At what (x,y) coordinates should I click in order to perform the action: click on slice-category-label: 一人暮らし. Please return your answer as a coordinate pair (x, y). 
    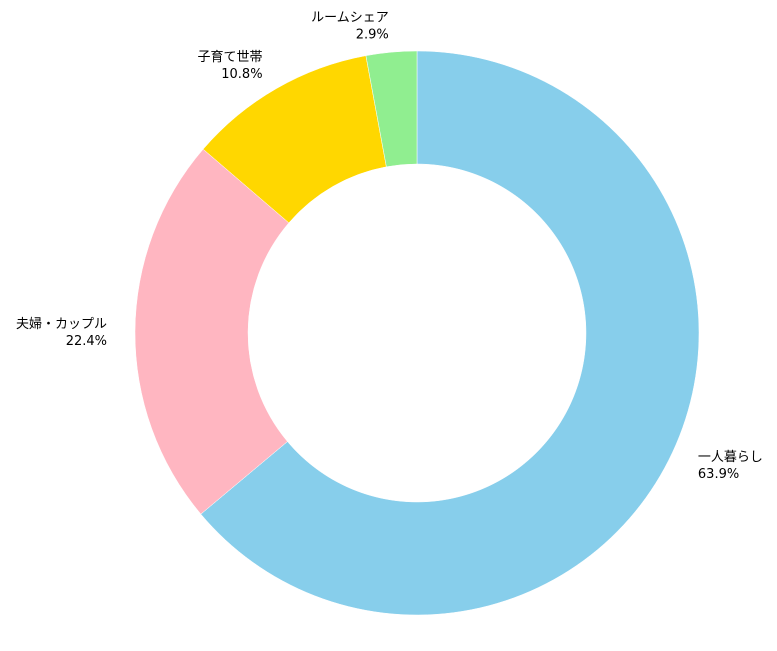
    Looking at the image, I should click on (730, 457).